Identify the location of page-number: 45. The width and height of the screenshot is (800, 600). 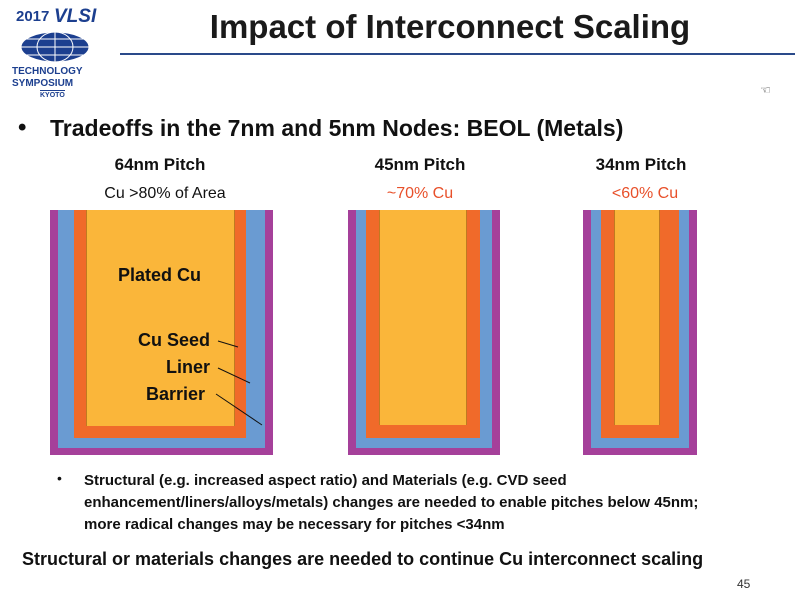
(744, 584).